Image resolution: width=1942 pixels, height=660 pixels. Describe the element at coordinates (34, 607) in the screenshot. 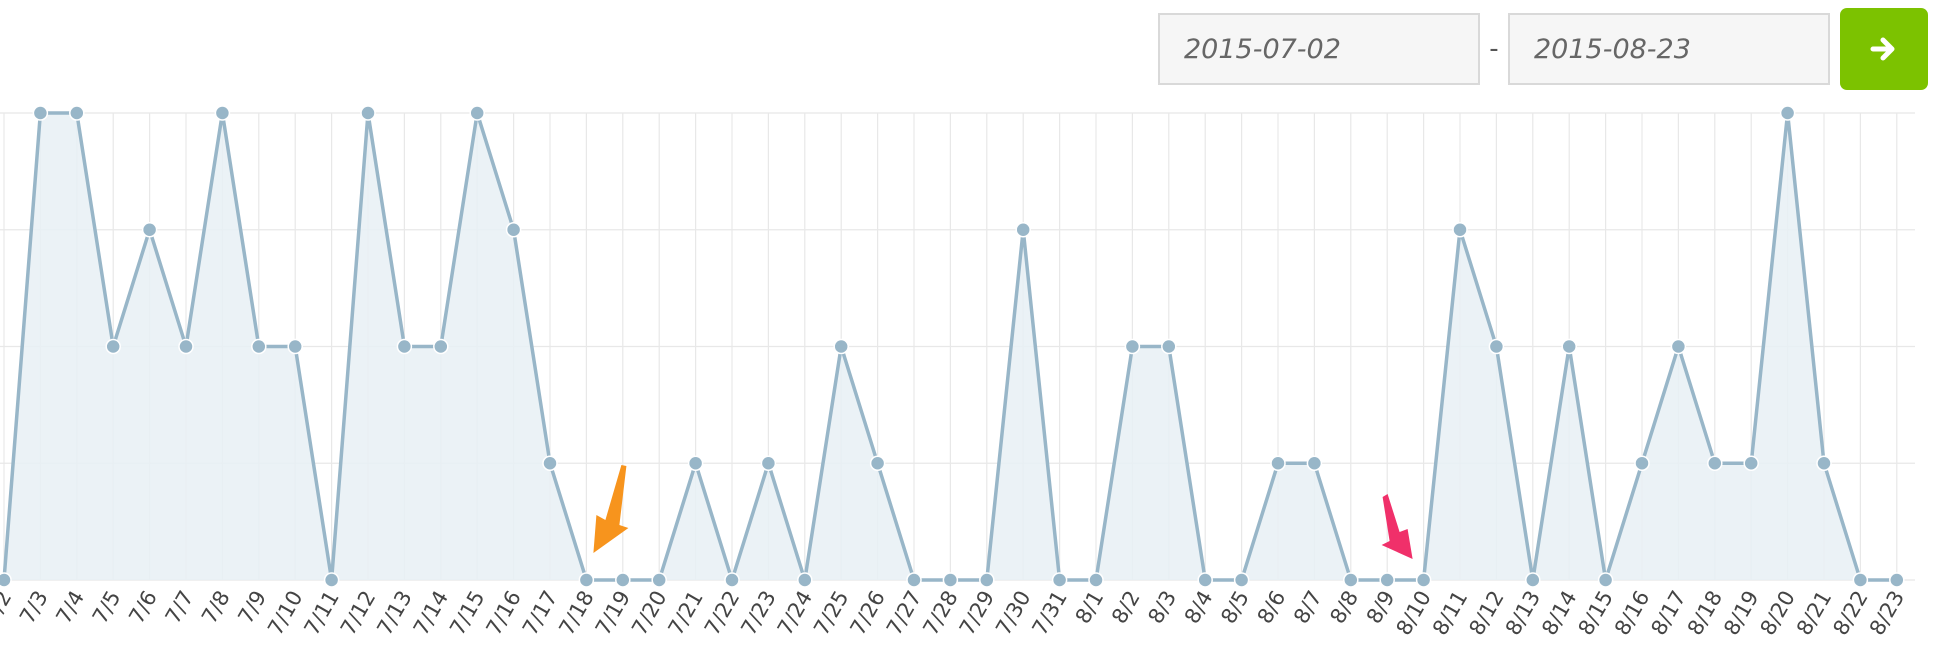

I see `x-tick-label: 7/3` at that location.